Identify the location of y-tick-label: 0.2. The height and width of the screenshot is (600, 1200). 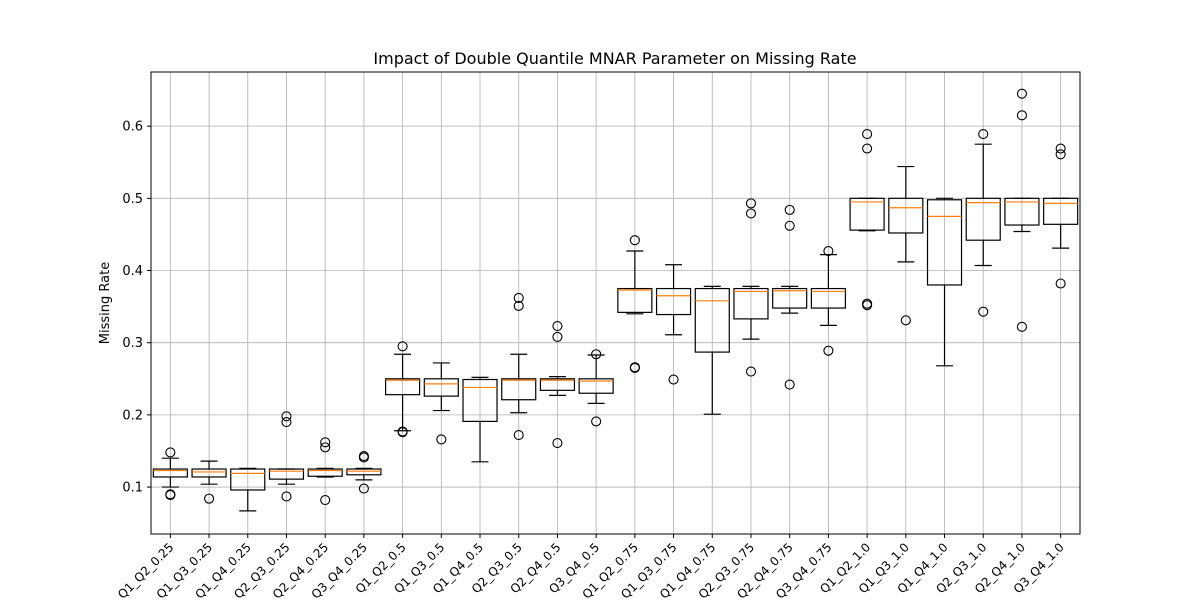
(132, 415).